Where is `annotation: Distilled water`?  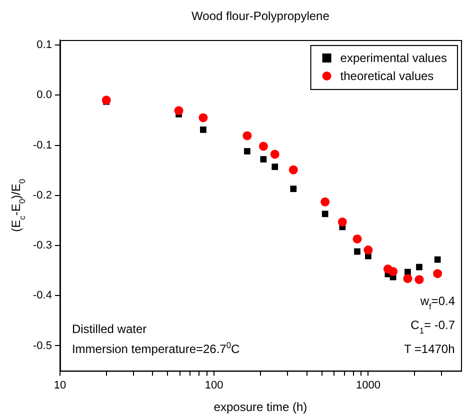
annotation: Distilled water is located at coordinates (109, 329).